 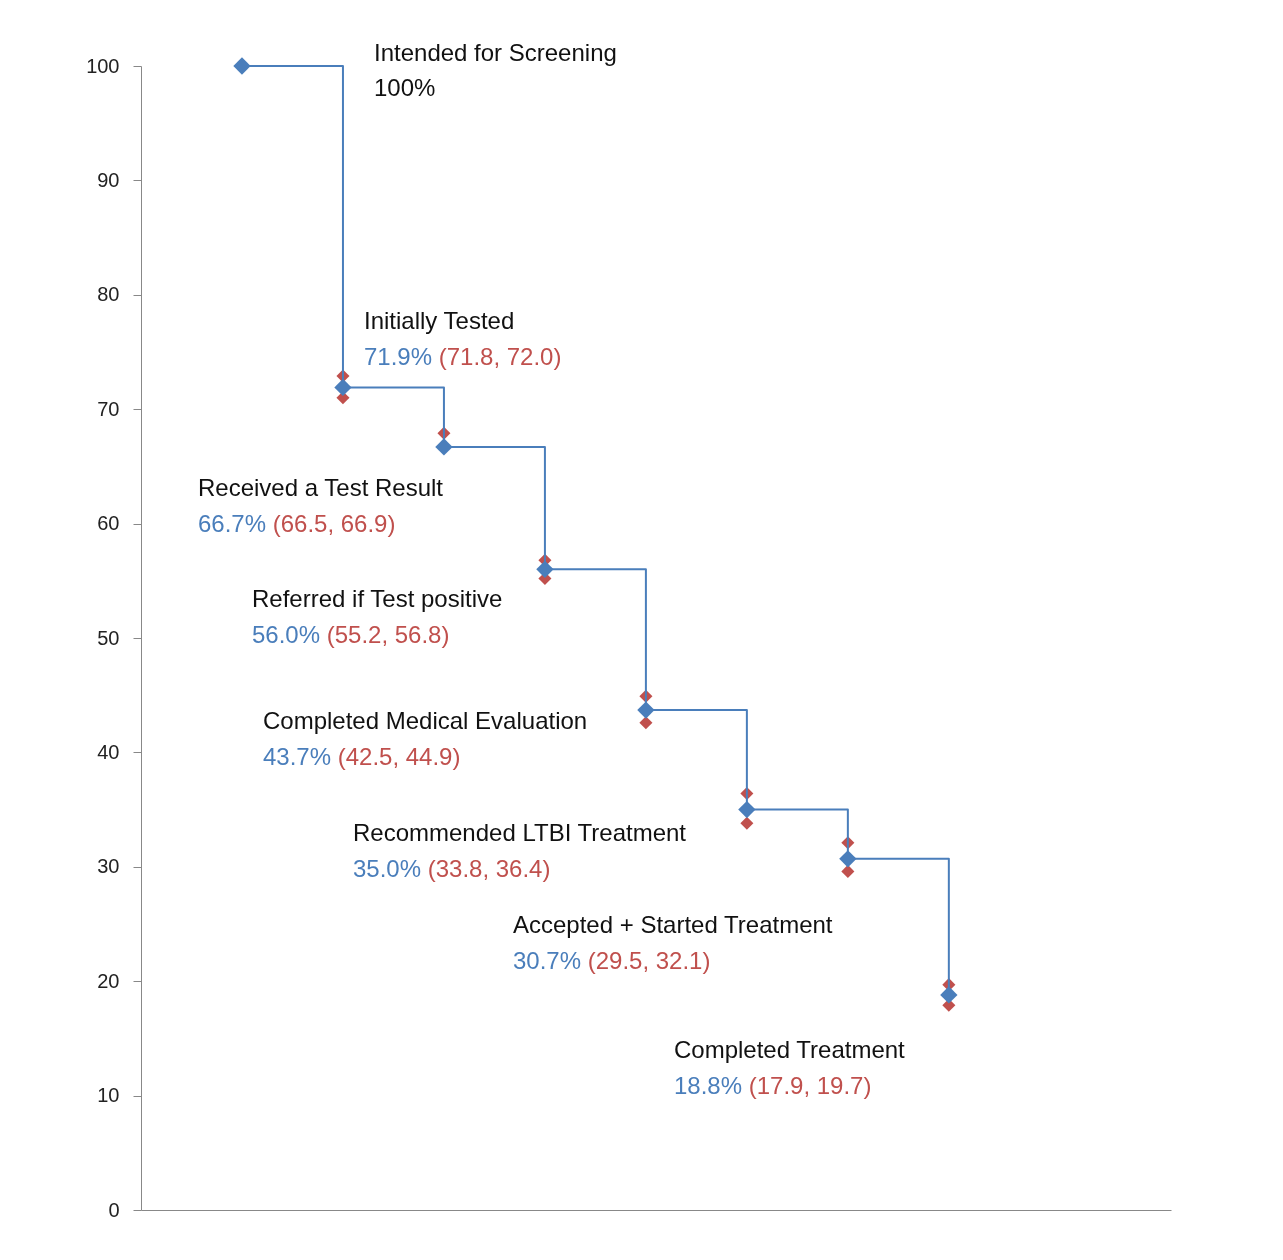 What do you see at coordinates (520, 832) in the screenshot?
I see `annotation: Recommended LTBI Treatment` at bounding box center [520, 832].